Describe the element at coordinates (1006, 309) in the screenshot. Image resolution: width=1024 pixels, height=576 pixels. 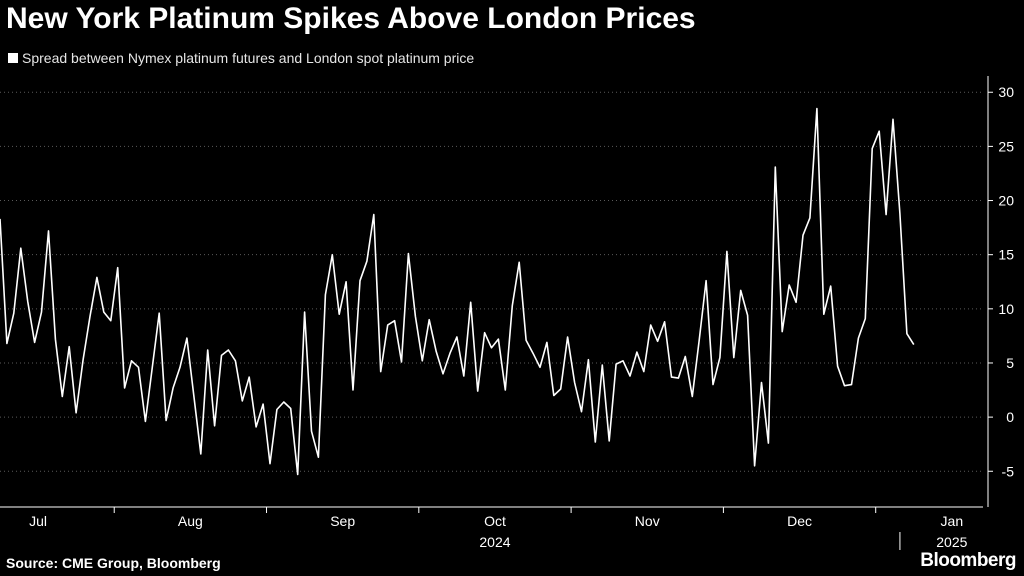
I see `y-tick-label: 10` at that location.